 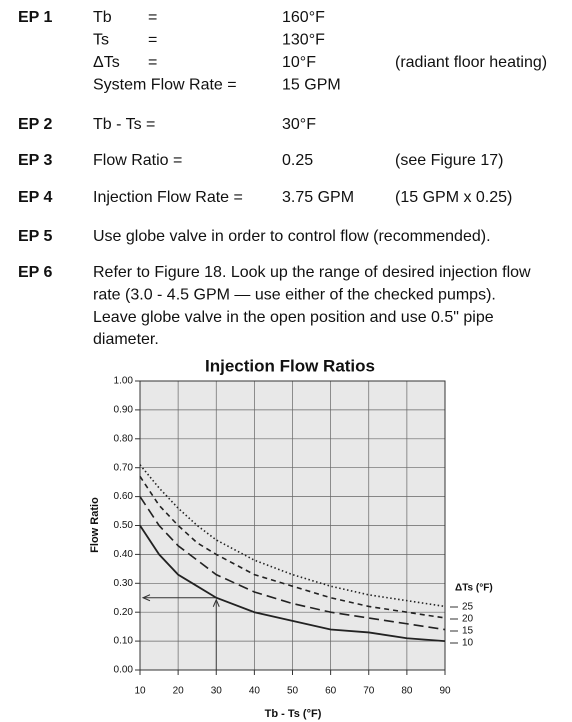 I want to click on step-cell: Ts, so click(x=101, y=40).